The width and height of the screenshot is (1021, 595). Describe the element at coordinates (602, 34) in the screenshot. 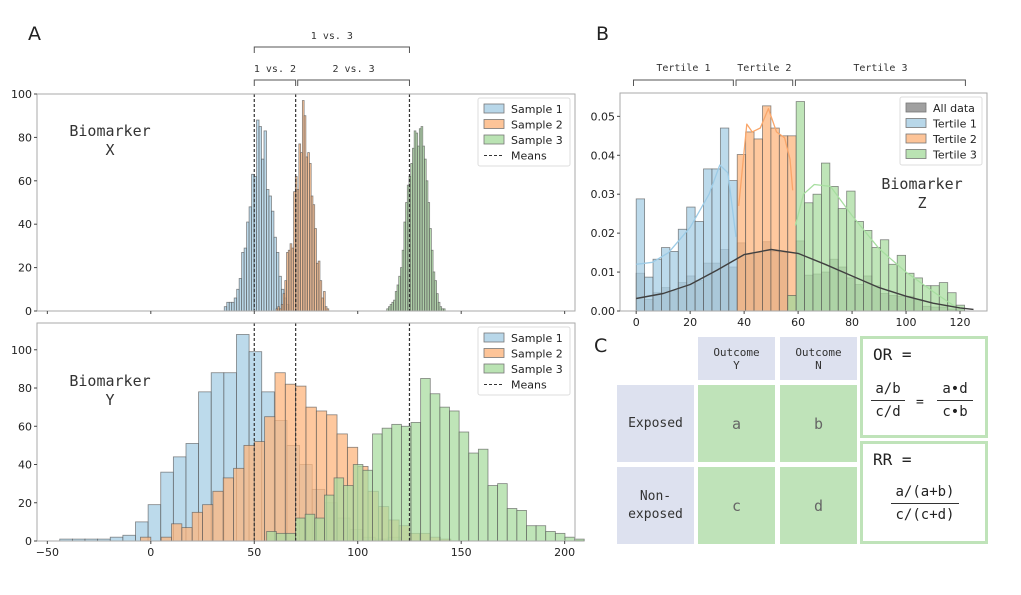

I see `panel-letter-b: B` at that location.